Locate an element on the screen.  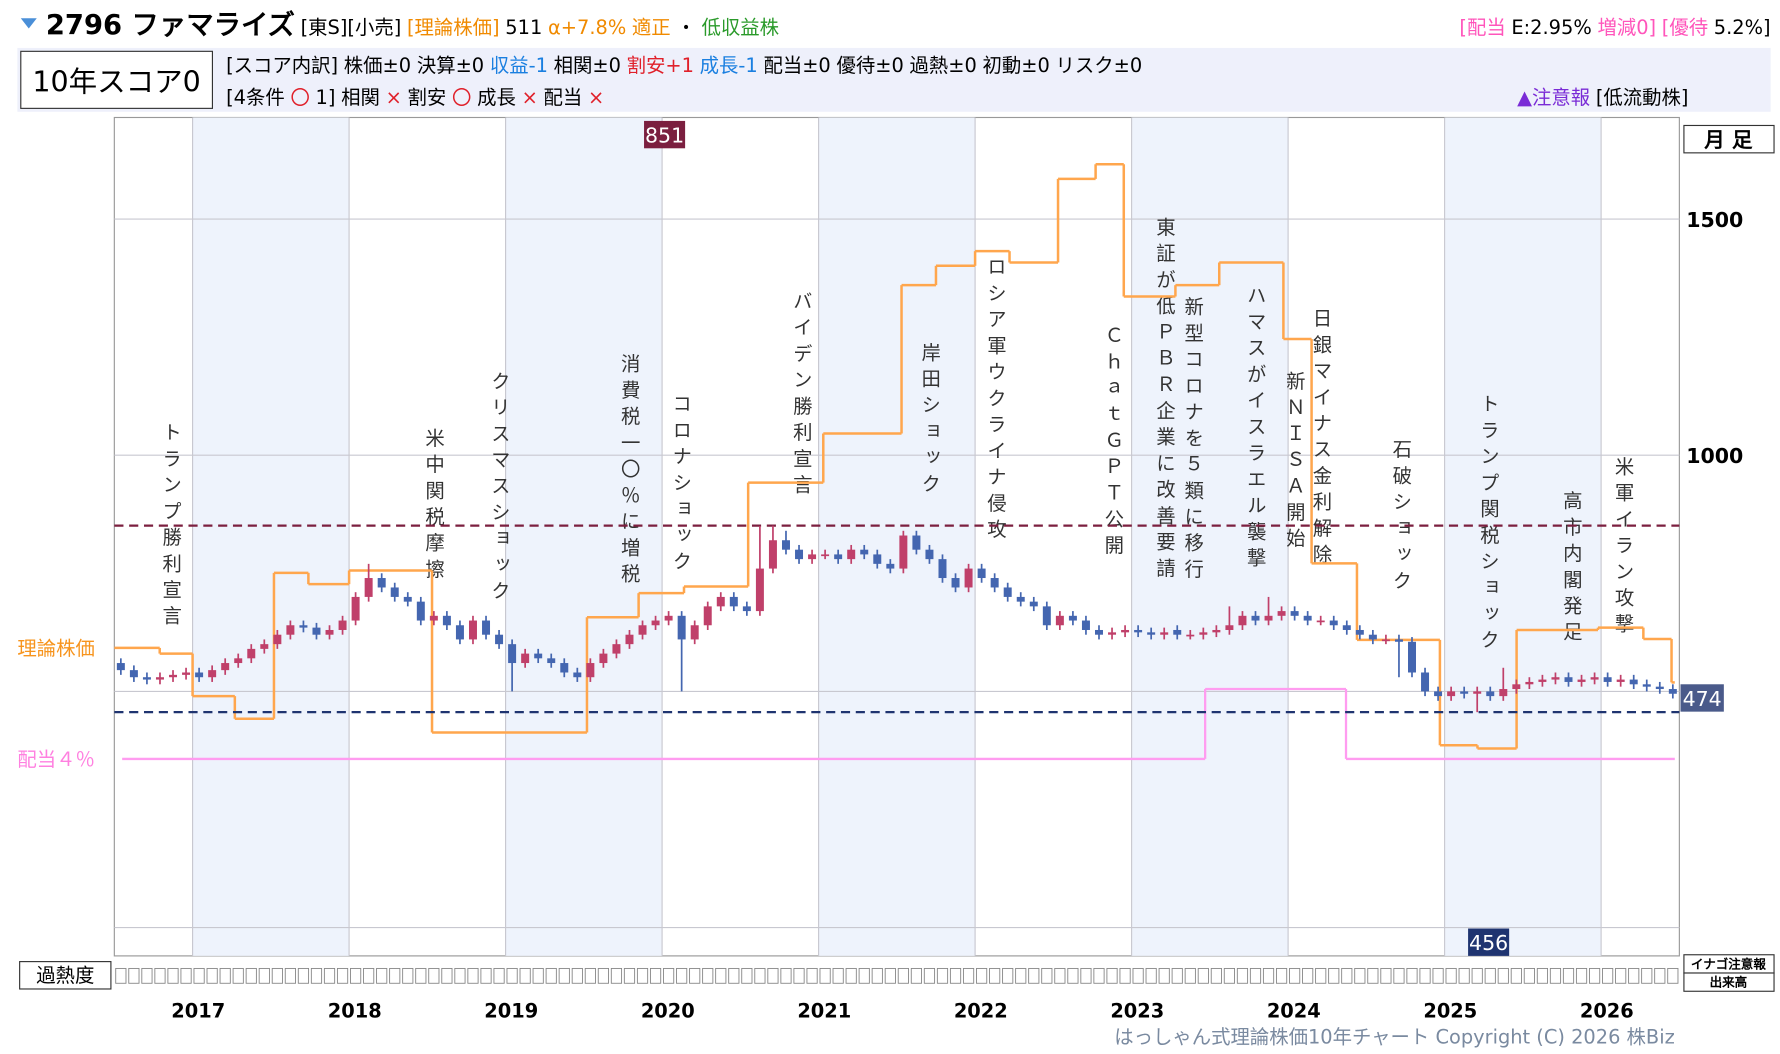
last-label-box is located at coordinates (1702, 698).